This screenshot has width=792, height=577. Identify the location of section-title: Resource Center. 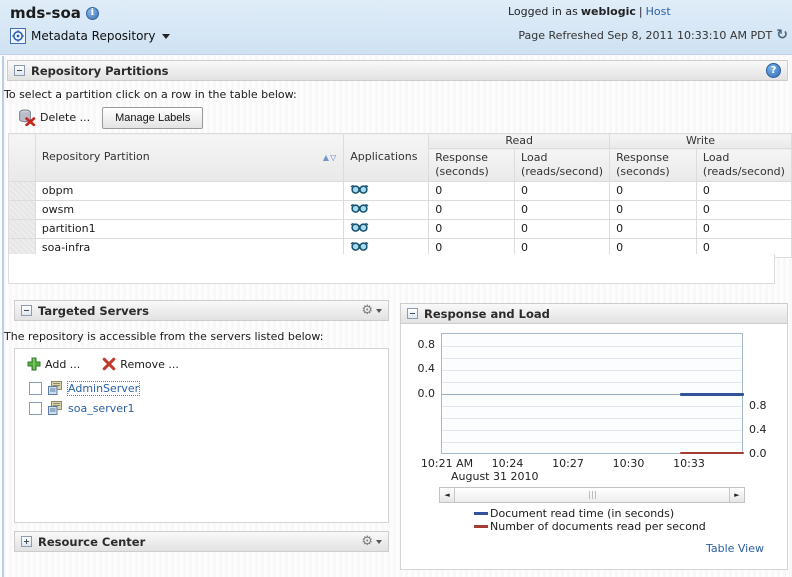
(92, 541).